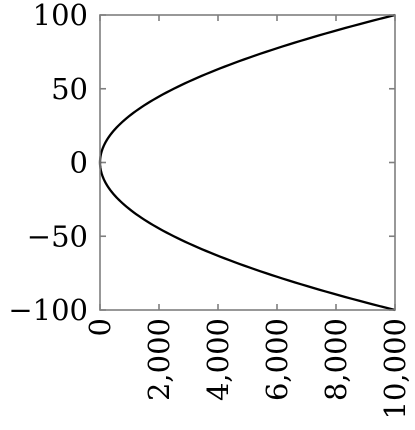 Image resolution: width=415 pixels, height=430 pixels. I want to click on x-tick-label-2: 4,000, so click(218, 359).